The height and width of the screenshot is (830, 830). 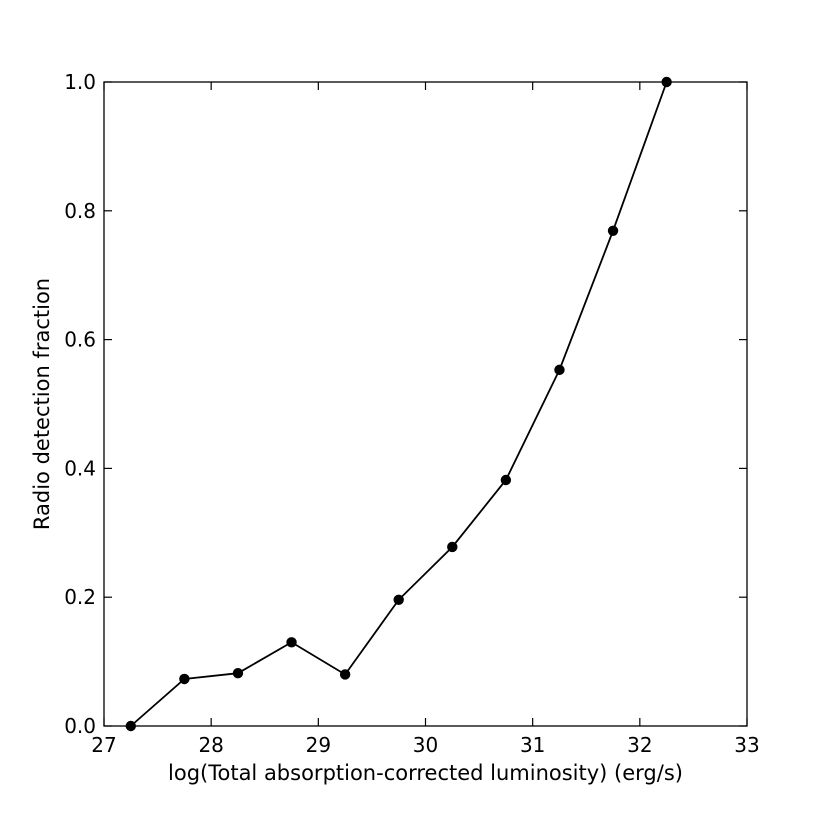 I want to click on y-tick-label: 0.0, so click(x=80, y=726).